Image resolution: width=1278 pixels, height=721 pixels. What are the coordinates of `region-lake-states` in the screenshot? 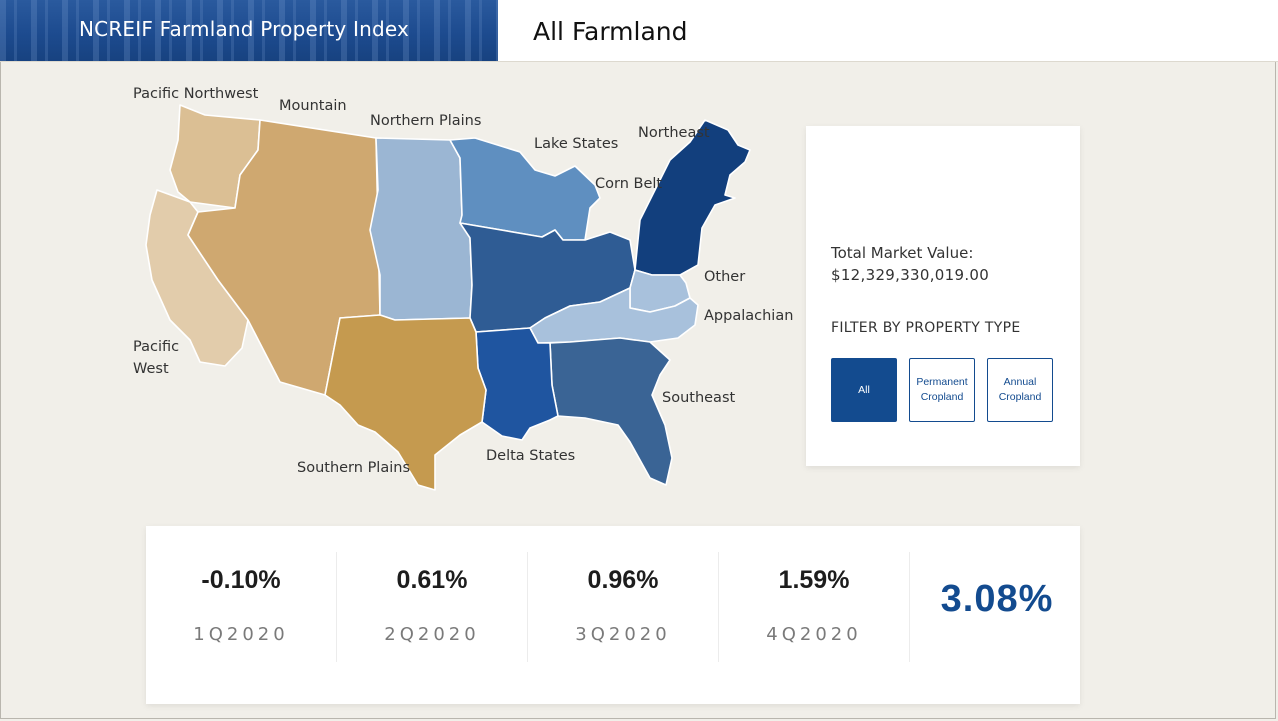 It's located at (525, 189).